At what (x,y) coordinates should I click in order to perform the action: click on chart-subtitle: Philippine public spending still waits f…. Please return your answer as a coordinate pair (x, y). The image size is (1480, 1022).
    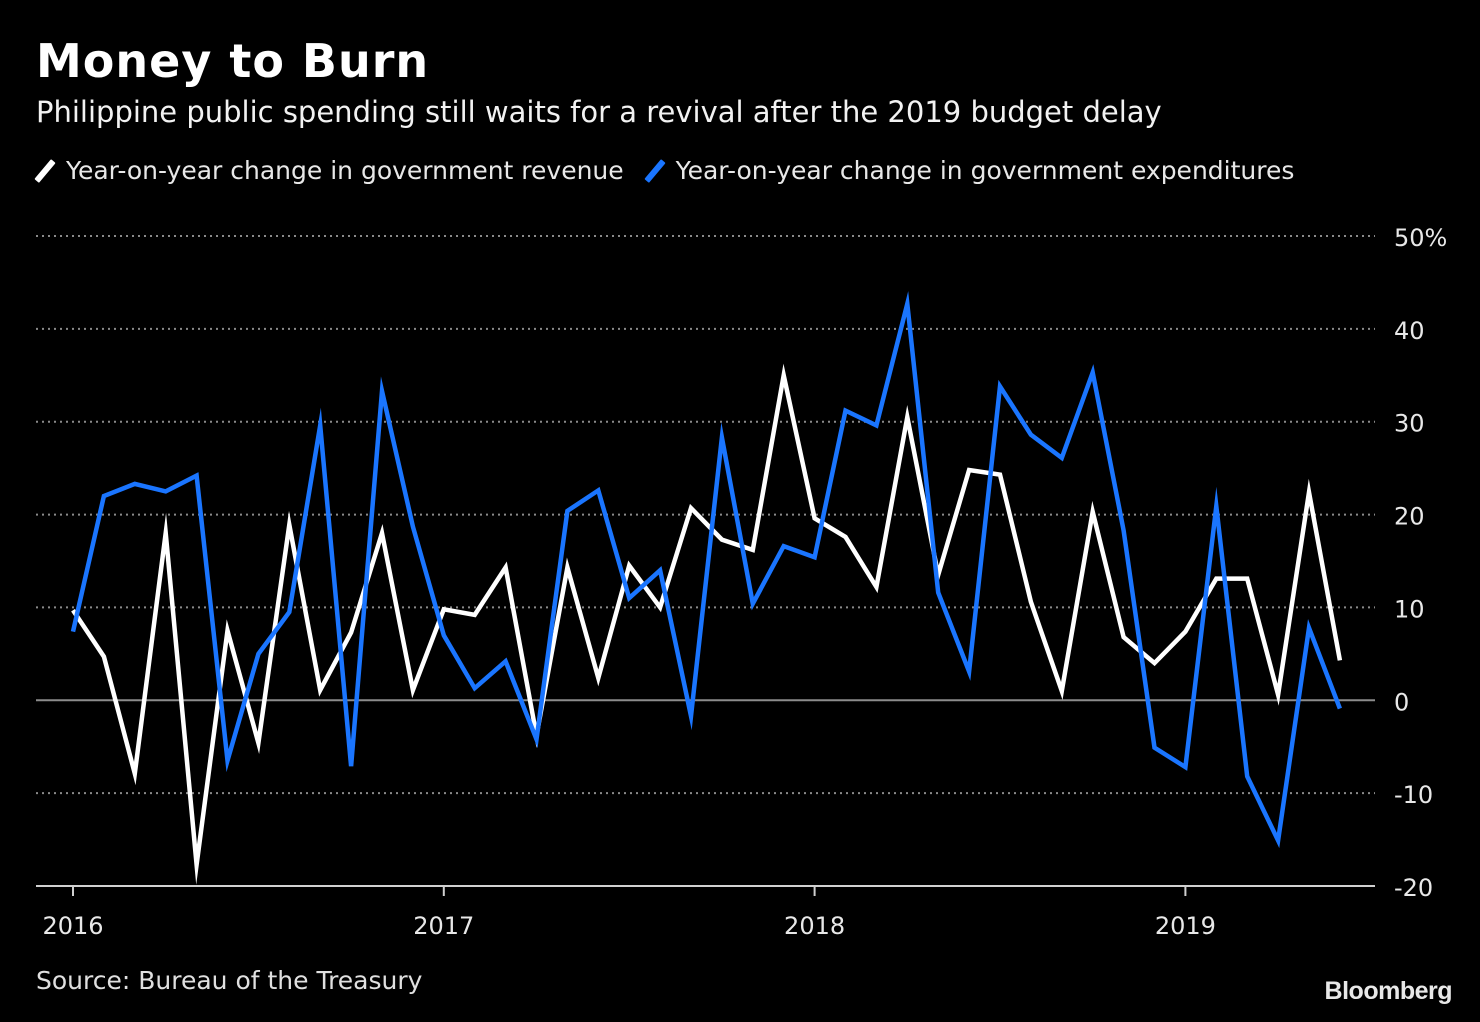
    Looking at the image, I should click on (599, 112).